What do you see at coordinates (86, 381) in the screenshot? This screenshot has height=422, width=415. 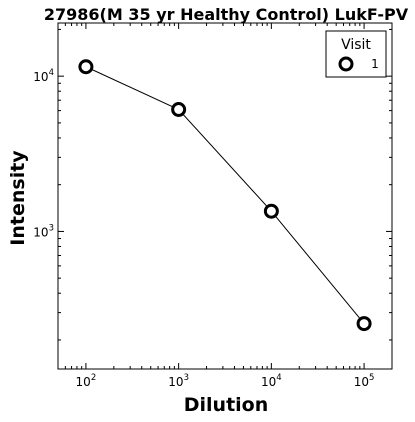 I see `x-tick-label: 10²` at bounding box center [86, 381].